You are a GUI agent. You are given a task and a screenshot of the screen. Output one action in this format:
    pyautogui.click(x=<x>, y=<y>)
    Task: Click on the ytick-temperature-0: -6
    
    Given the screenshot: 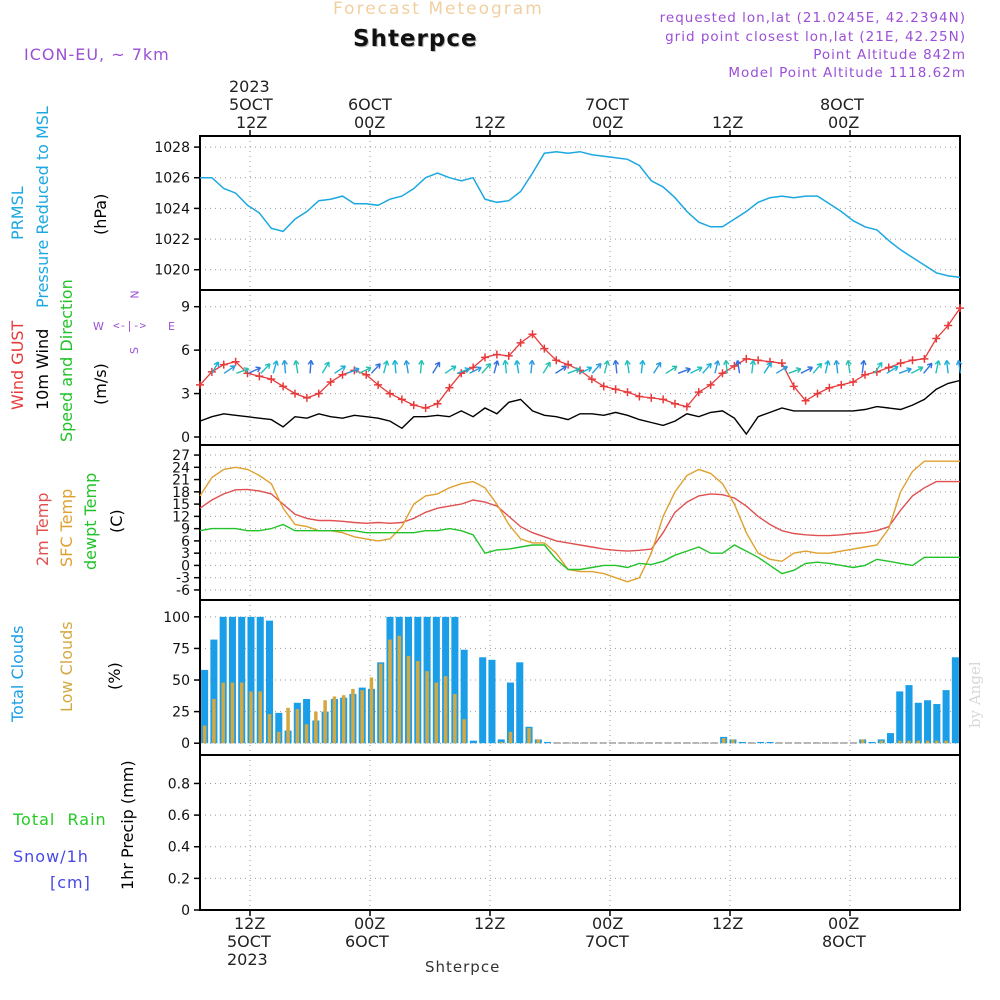 What is the action you would take?
    pyautogui.click(x=183, y=591)
    